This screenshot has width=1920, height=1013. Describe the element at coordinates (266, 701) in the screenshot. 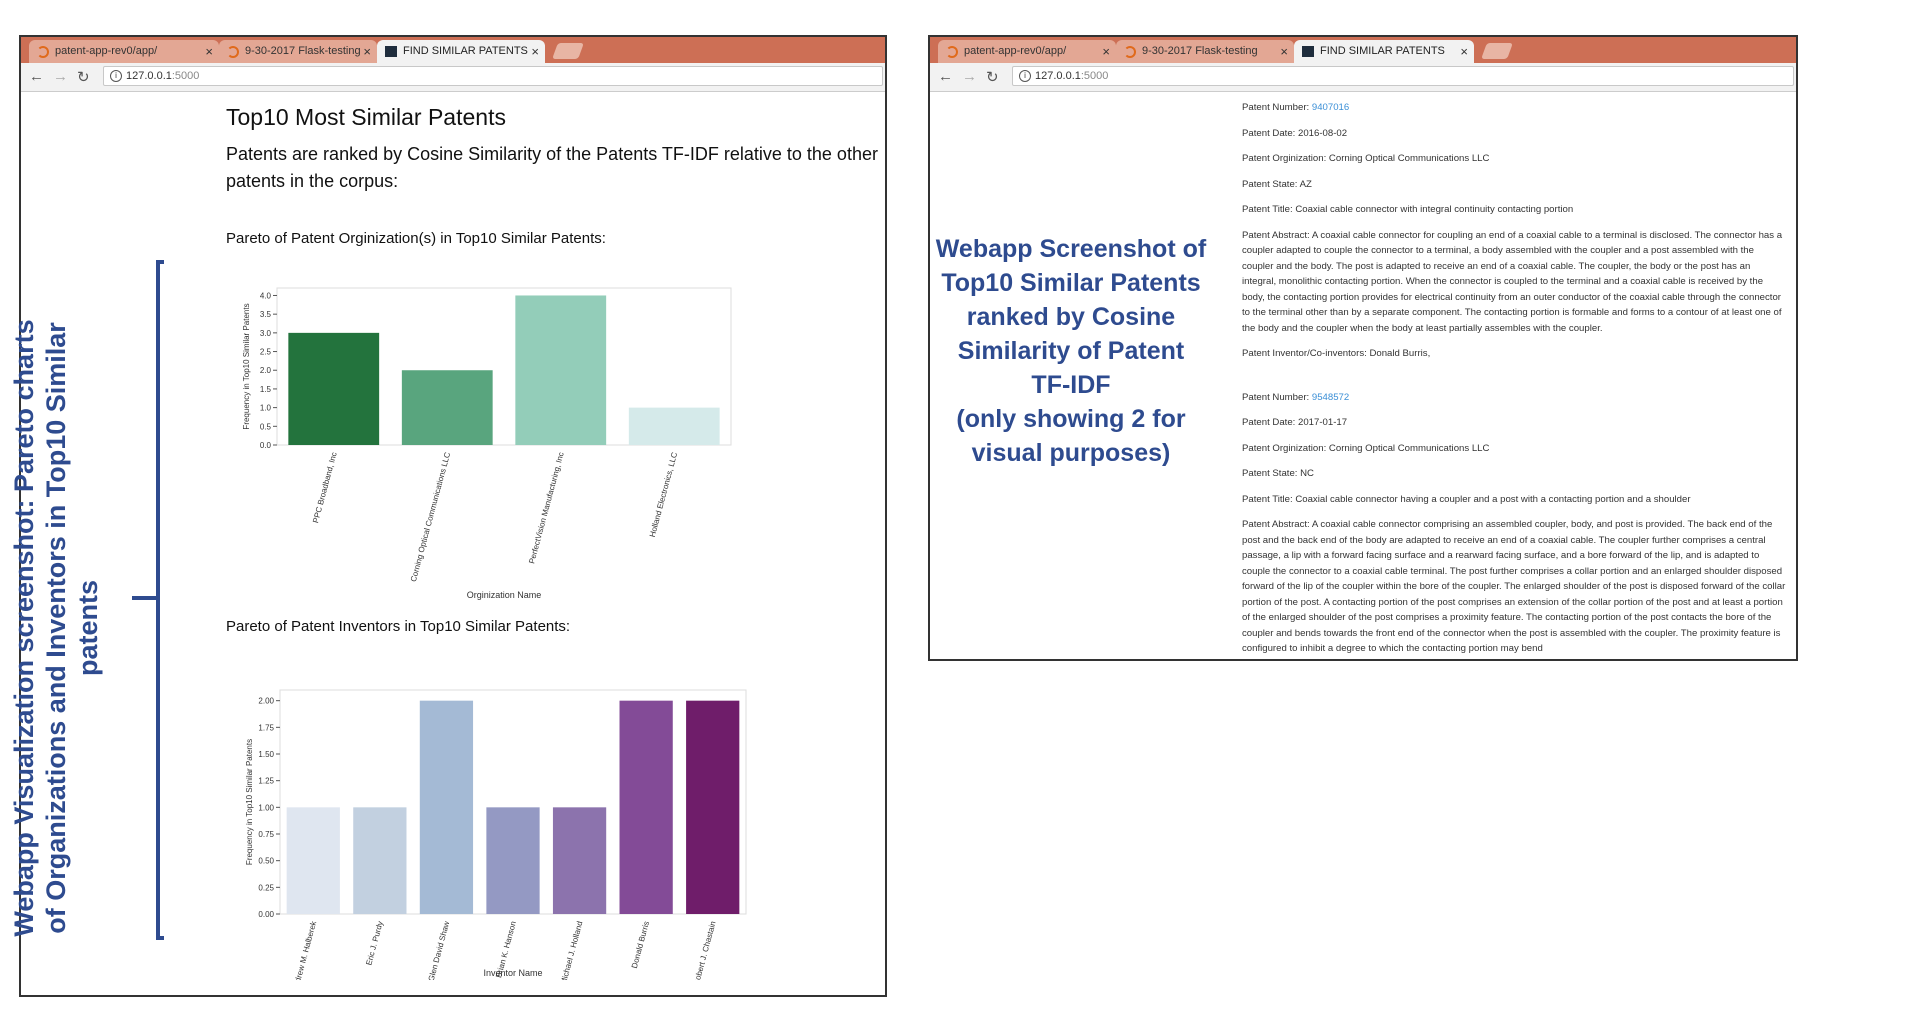

I see `y-tick-label: 2.00` at that location.